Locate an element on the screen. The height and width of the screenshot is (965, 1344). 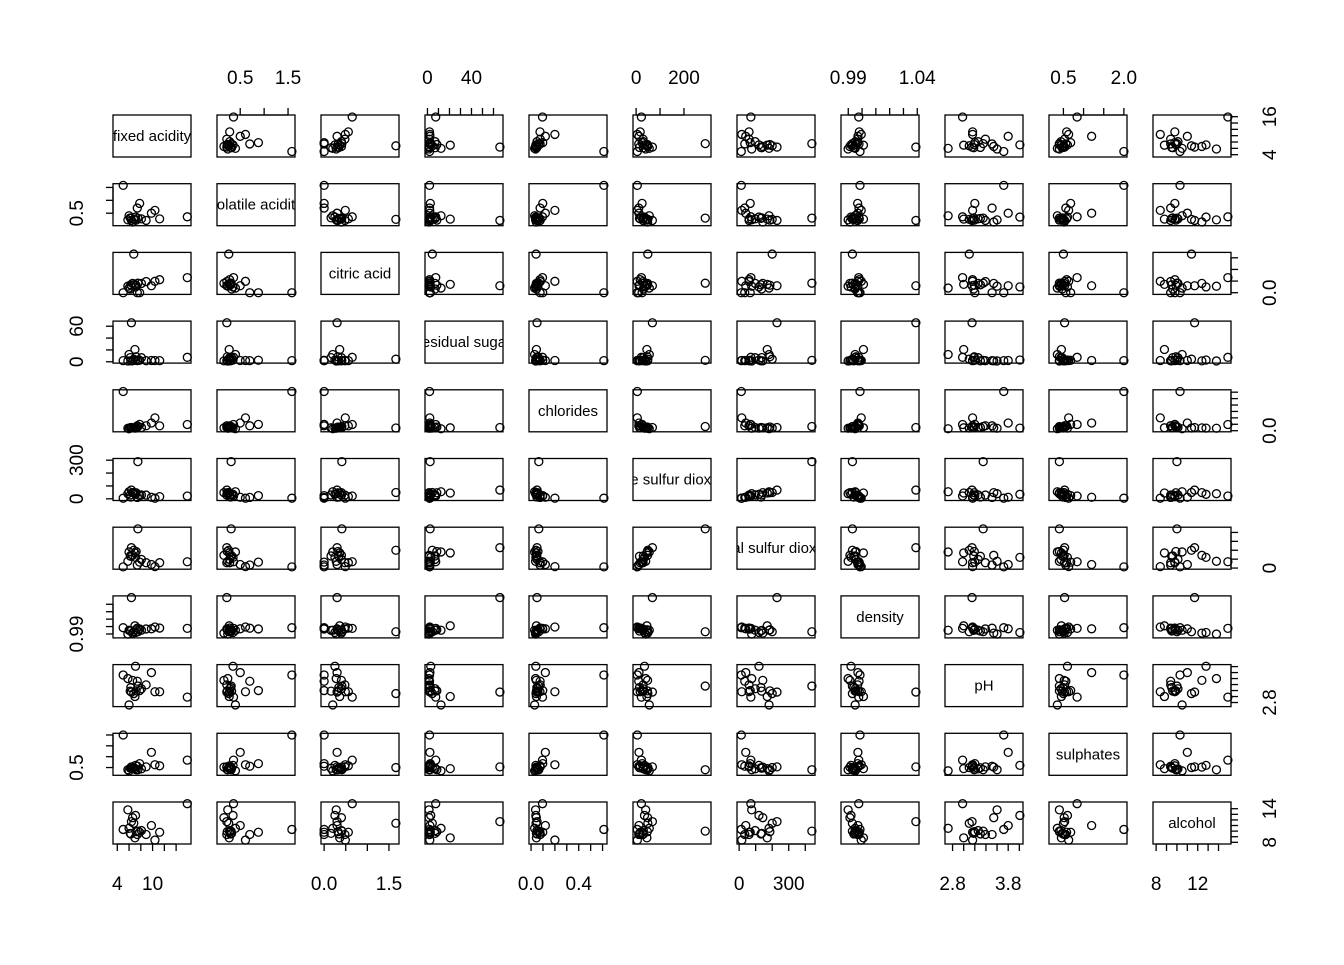
x-tick-label: 1.5 is located at coordinates (288, 78).